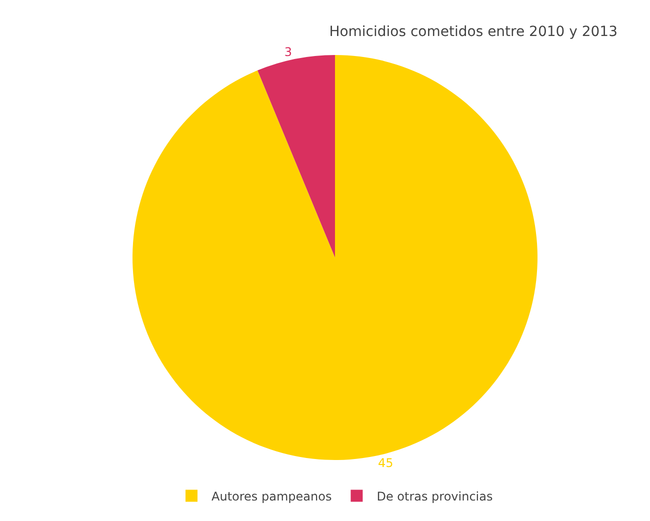  I want to click on data-label: 45, so click(386, 463).